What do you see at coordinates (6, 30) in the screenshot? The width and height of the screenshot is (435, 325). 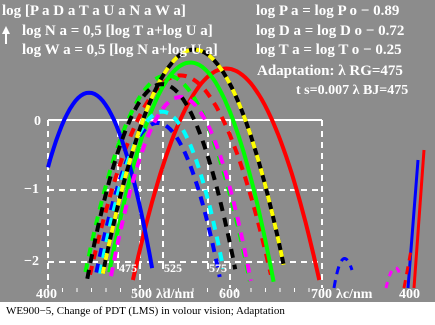 I see `y-axis-arrowhead` at bounding box center [6, 30].